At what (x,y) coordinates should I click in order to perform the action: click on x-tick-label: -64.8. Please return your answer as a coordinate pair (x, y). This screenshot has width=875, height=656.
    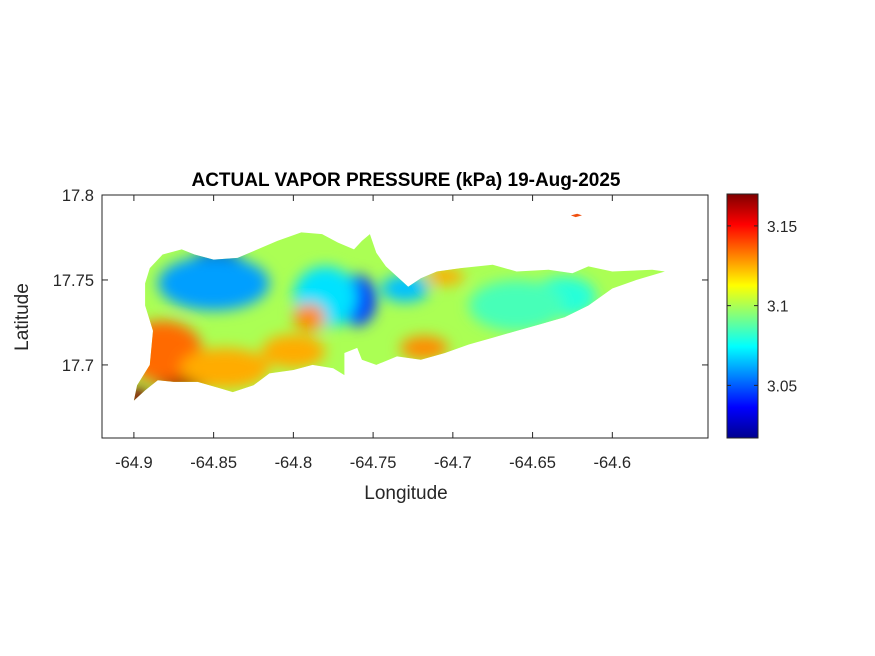
    Looking at the image, I should click on (294, 463).